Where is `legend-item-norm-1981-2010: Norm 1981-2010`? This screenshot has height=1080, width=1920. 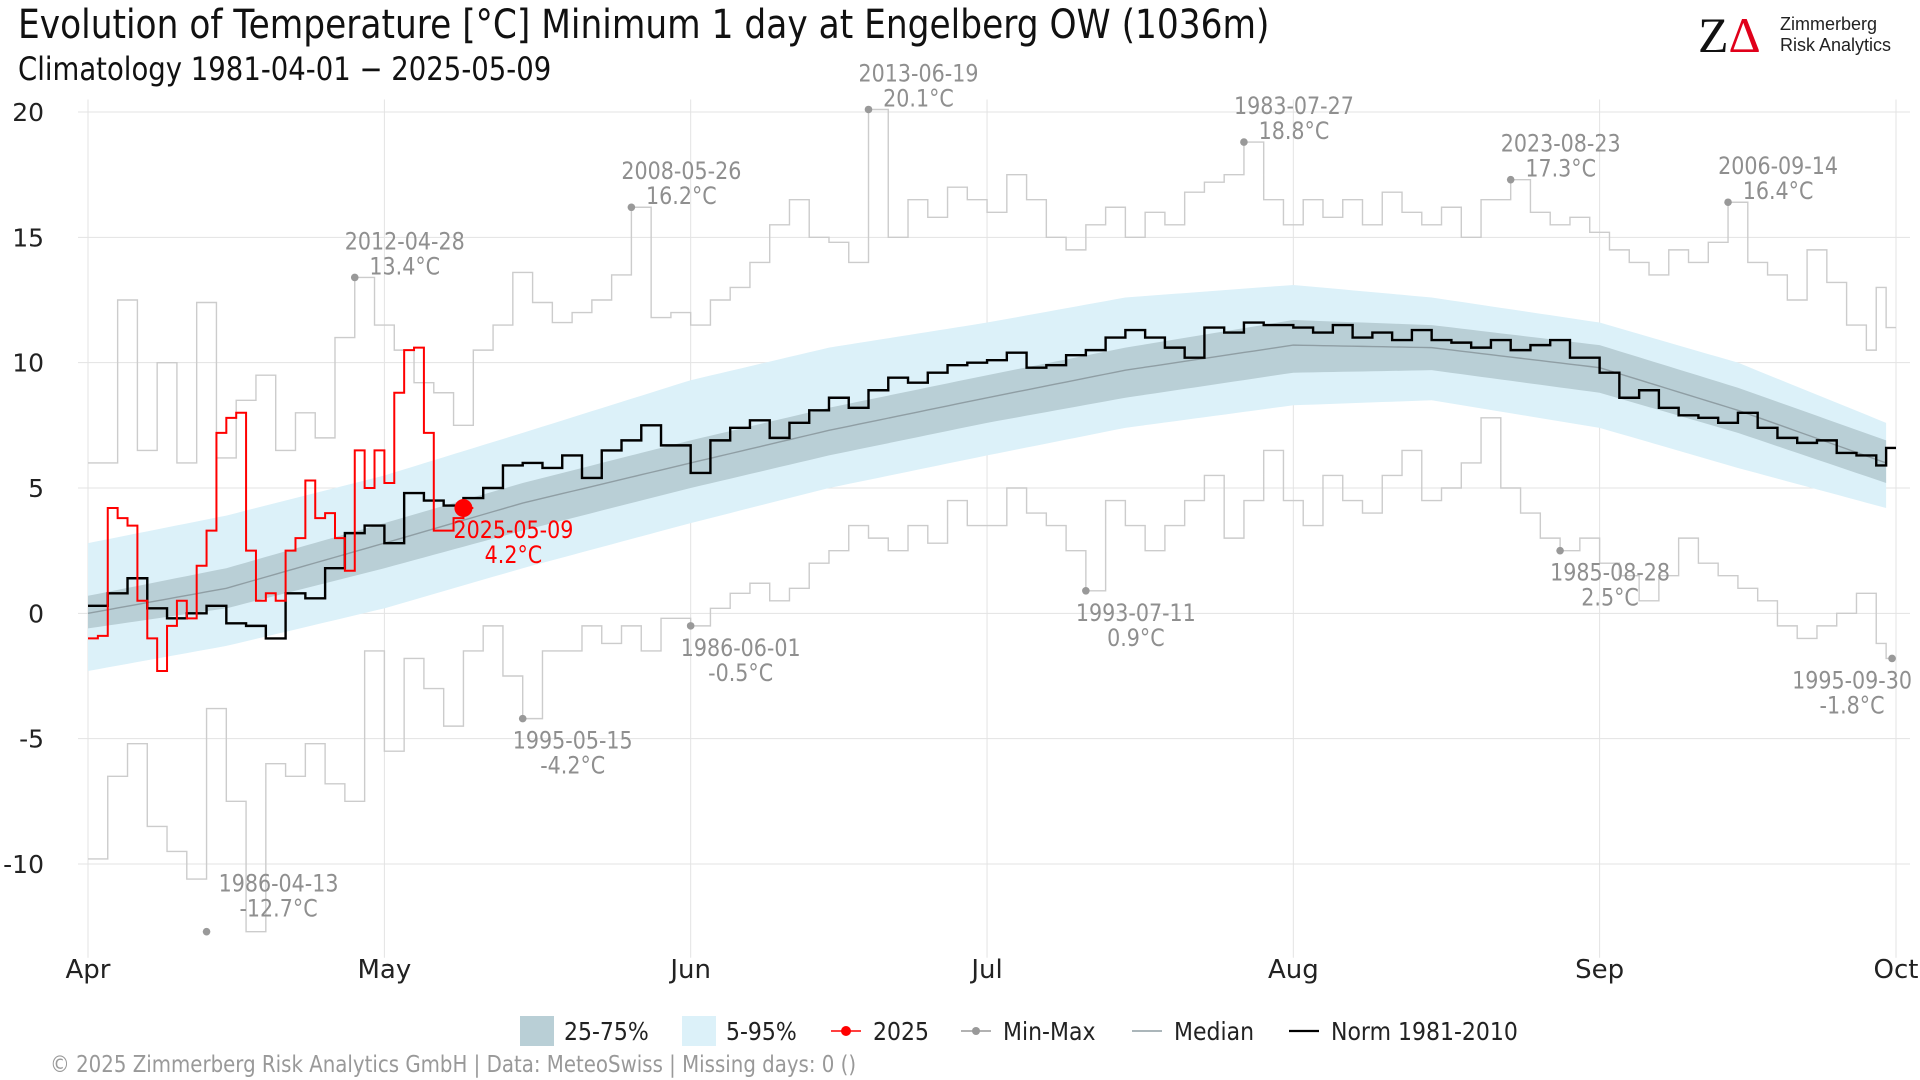 legend-item-norm-1981-2010: Norm 1981-2010 is located at coordinates (1415, 1031).